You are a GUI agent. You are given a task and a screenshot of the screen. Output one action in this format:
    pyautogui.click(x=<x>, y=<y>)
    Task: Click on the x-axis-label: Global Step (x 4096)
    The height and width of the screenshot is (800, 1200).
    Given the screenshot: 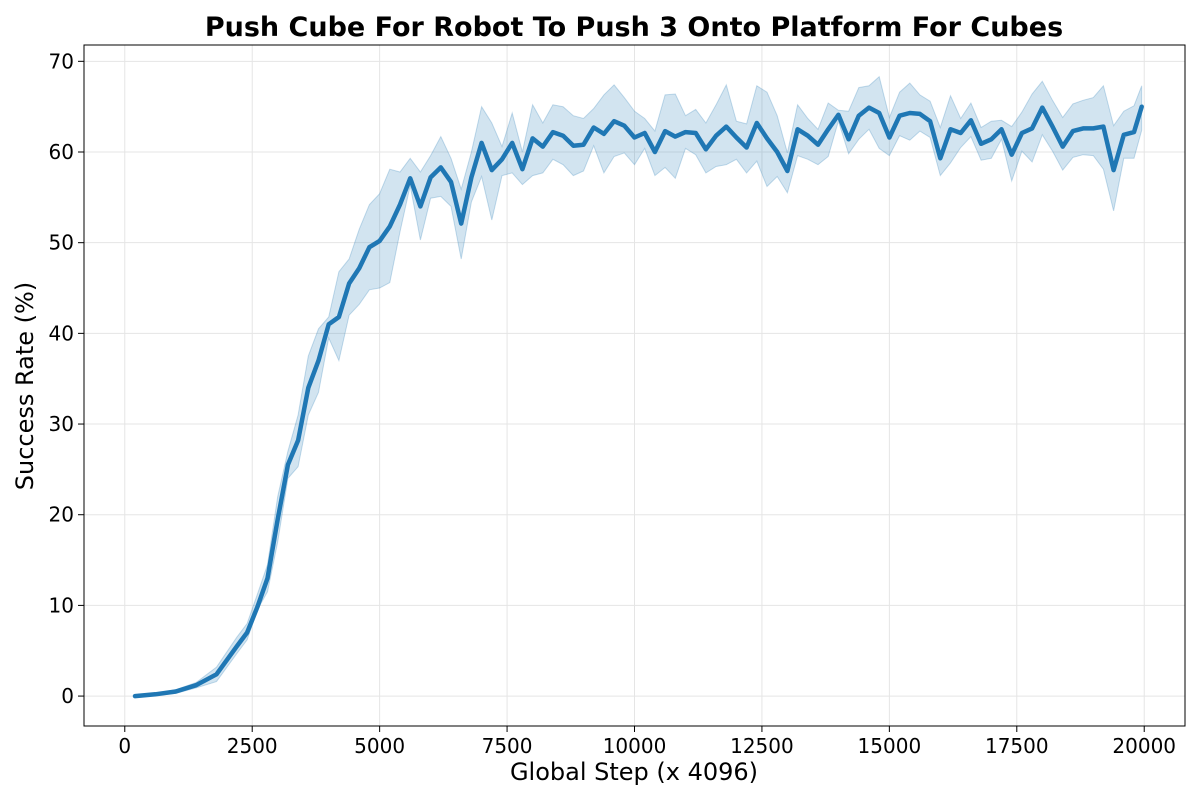 What is the action you would take?
    pyautogui.click(x=634, y=772)
    